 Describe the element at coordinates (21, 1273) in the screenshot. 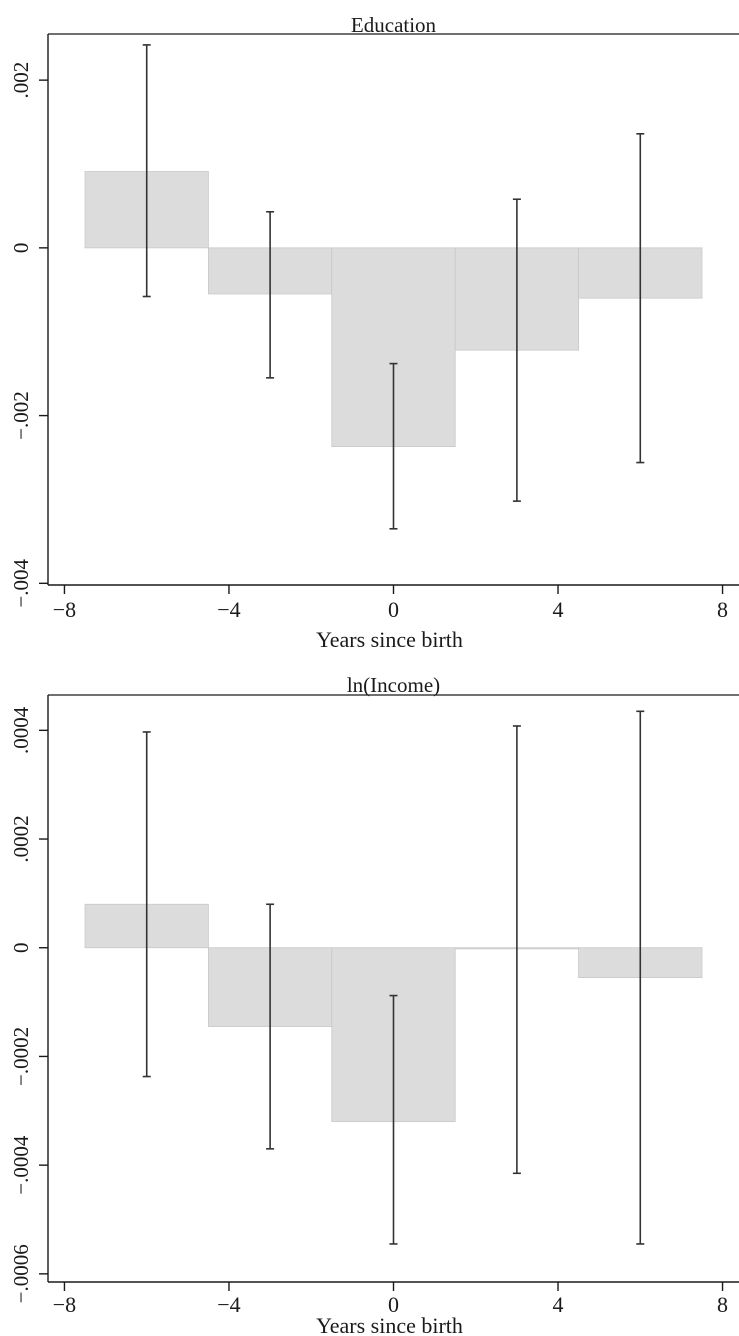

I see `income-y-tick-label: −.0006` at that location.